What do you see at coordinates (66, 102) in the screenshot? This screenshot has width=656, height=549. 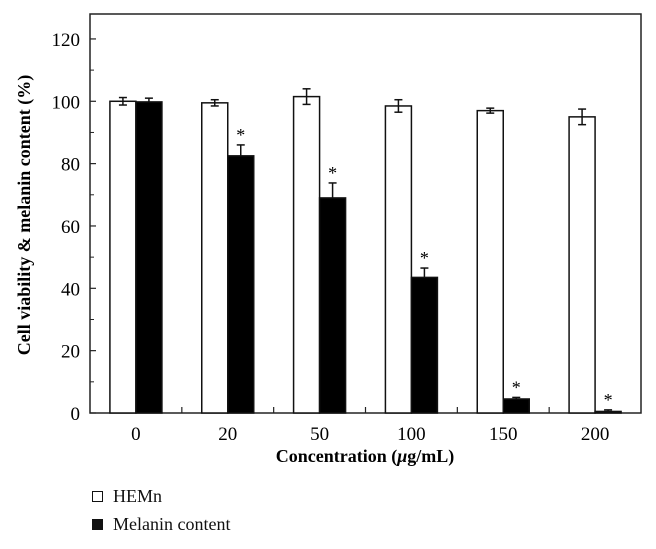 I see `y-tick-label: 100` at bounding box center [66, 102].